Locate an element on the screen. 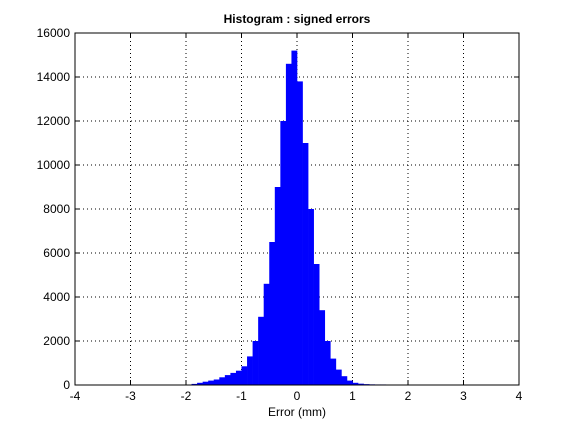  x-tick-label: -1 is located at coordinates (241, 396).